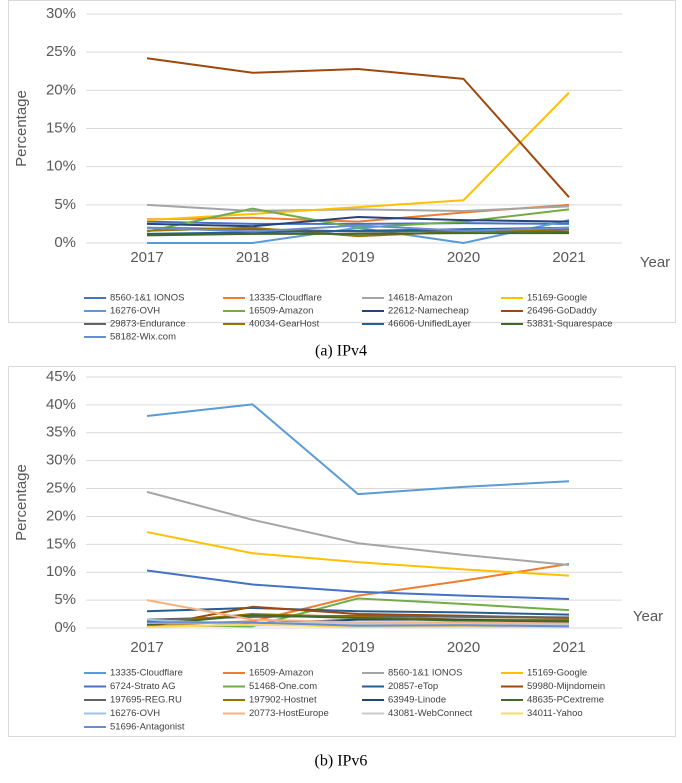 The width and height of the screenshot is (682, 783). What do you see at coordinates (565, 700) in the screenshot?
I see `legend-label: 48635-PCextreme` at bounding box center [565, 700].